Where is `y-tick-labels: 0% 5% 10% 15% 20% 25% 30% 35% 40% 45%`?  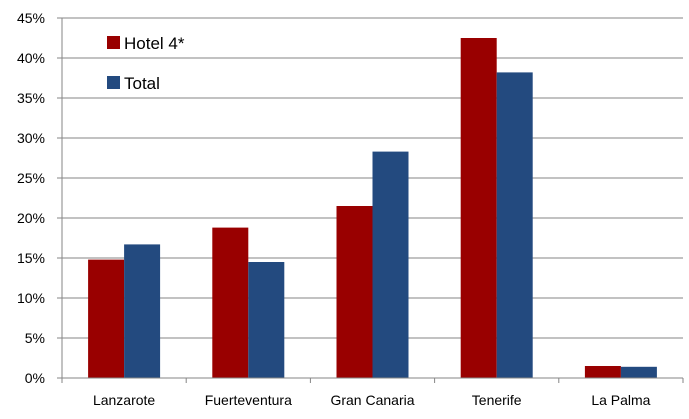 y-tick-labels: 0% 5% 10% 15% 20% 25% 30% 35% 40% 45% is located at coordinates (31, 198).